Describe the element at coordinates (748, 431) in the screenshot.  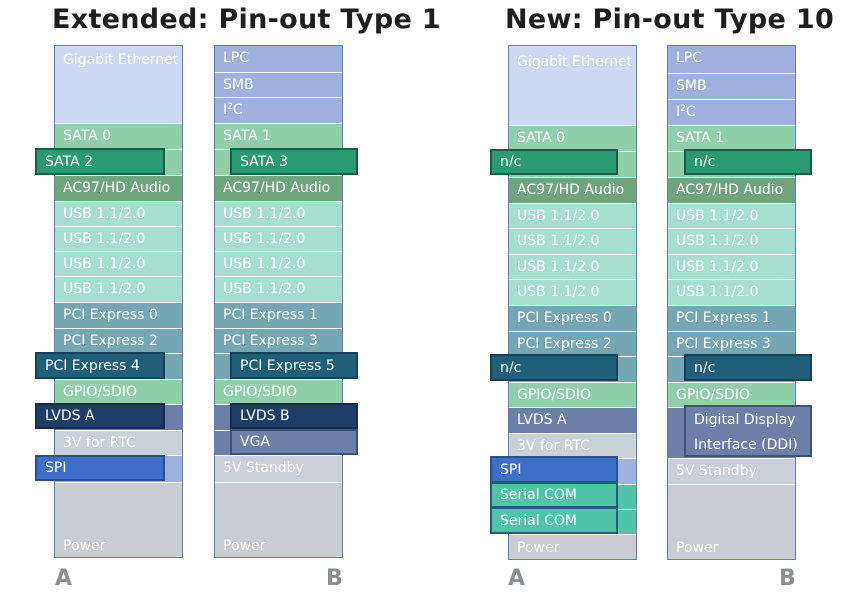
I see `ddi-tag: Digital Display Interface (DDI)` at that location.